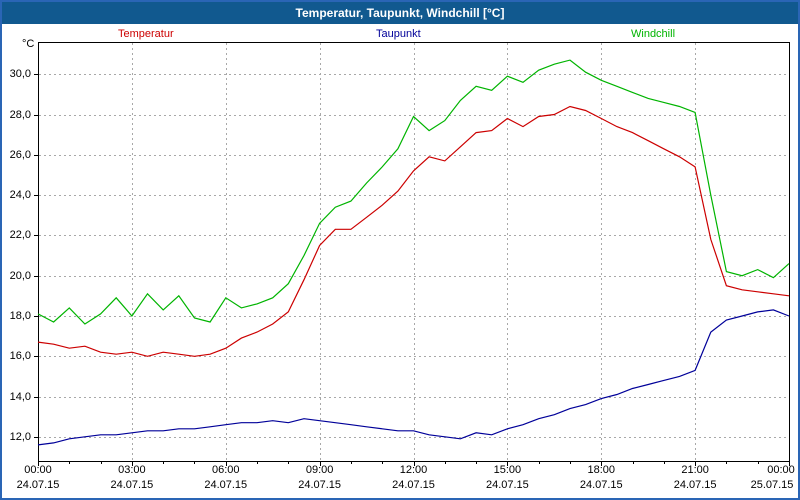  What do you see at coordinates (695, 470) in the screenshot?
I see `x-tick-time-label: 21:00` at bounding box center [695, 470].